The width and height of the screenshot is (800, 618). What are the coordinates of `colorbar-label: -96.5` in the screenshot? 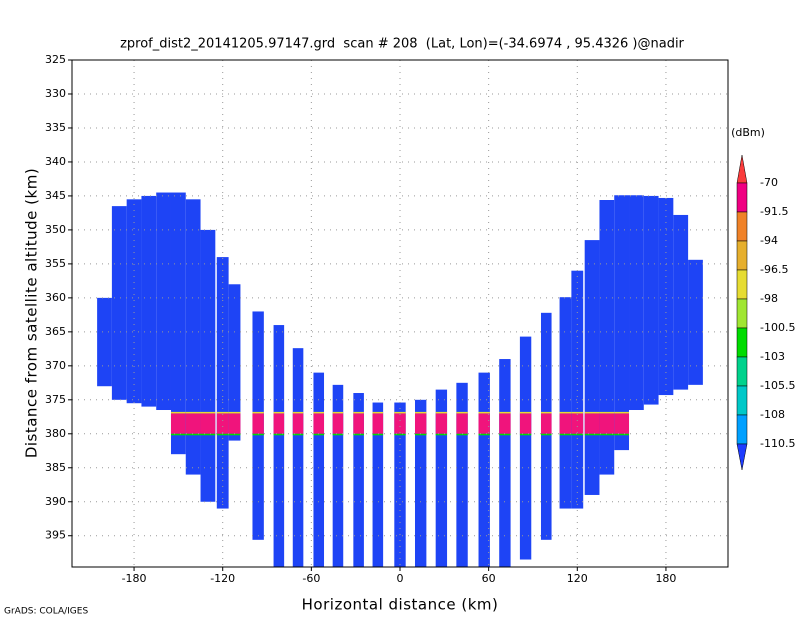 It's located at (774, 269).